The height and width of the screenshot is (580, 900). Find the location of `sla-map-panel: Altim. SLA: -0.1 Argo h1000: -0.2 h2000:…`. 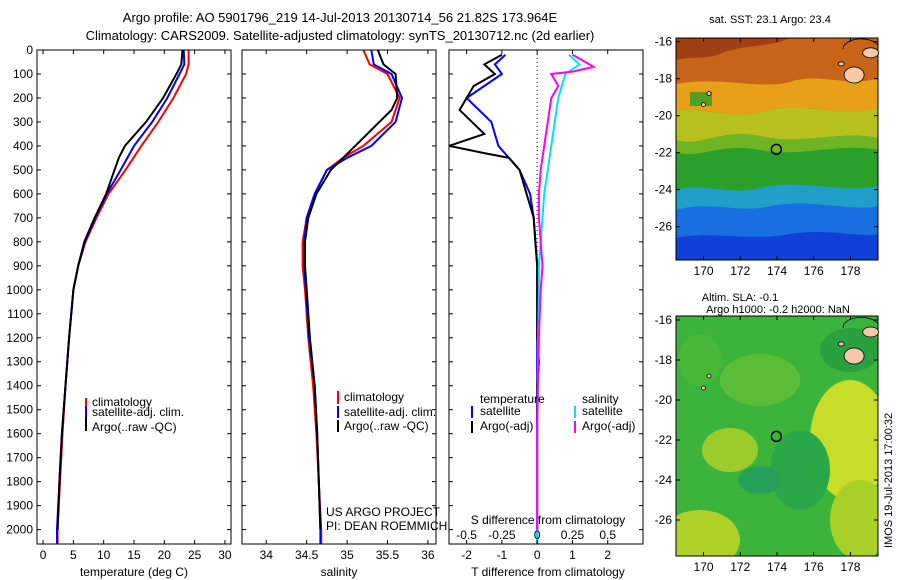

sla-map-panel: Altim. SLA: -0.1 Argo h1000: -0.2 h2000:… is located at coordinates (767, 433).